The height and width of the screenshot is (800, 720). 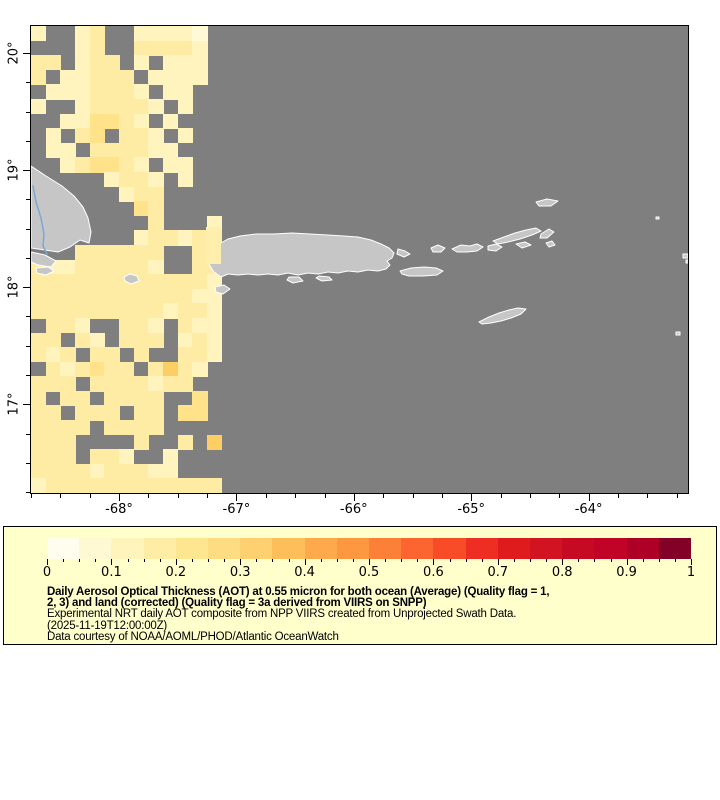 What do you see at coordinates (47, 572) in the screenshot?
I see `colorbar-tick-label: 0` at bounding box center [47, 572].